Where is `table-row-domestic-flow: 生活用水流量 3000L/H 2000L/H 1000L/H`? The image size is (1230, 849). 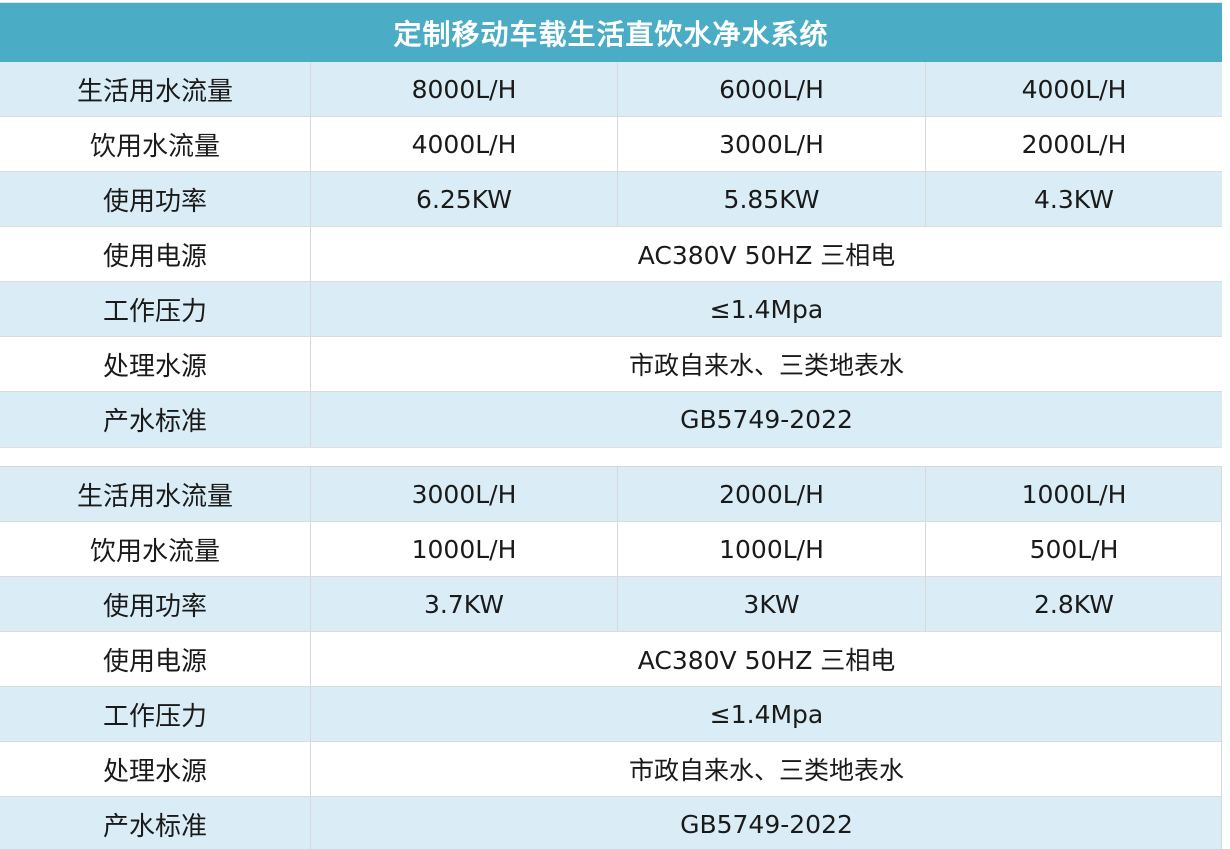
table-row-domestic-flow: 生活用水流量 3000L/H 2000L/H 1000L/H is located at coordinates (610, 494).